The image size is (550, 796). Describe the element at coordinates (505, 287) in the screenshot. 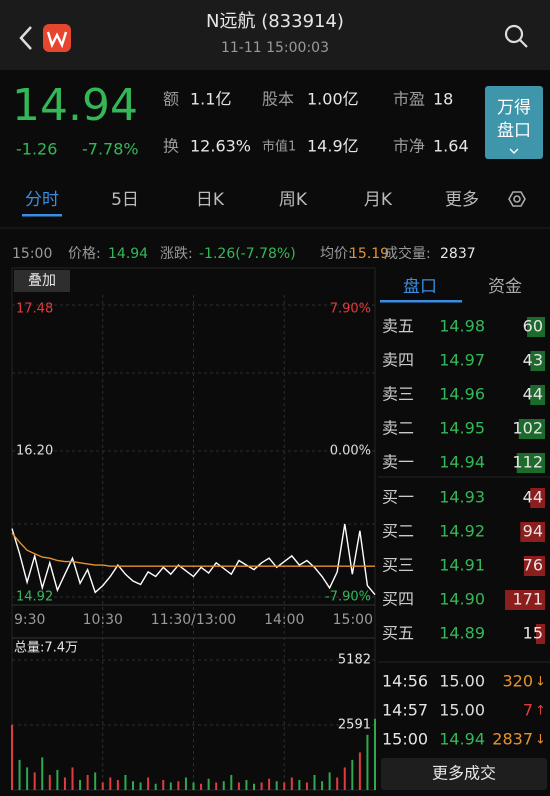

I see `book-tab: 资金` at that location.